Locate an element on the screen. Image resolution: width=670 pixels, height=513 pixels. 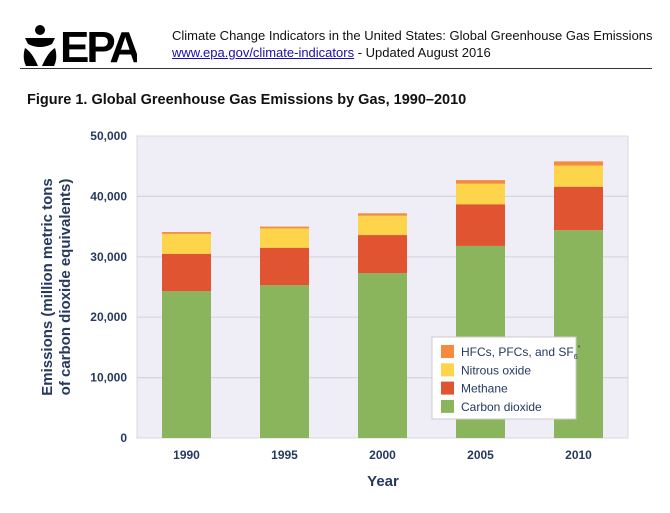
y-axis-label-line2: of carbon dioxide equivalents) is located at coordinates (65, 287).